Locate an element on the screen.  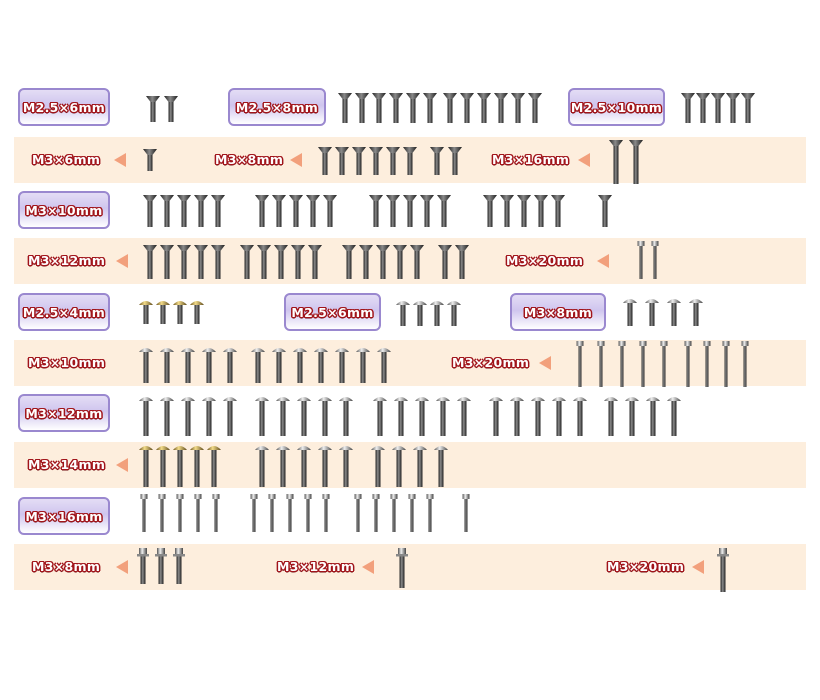
size-box: M3×8mm is located at coordinates (558, 312).